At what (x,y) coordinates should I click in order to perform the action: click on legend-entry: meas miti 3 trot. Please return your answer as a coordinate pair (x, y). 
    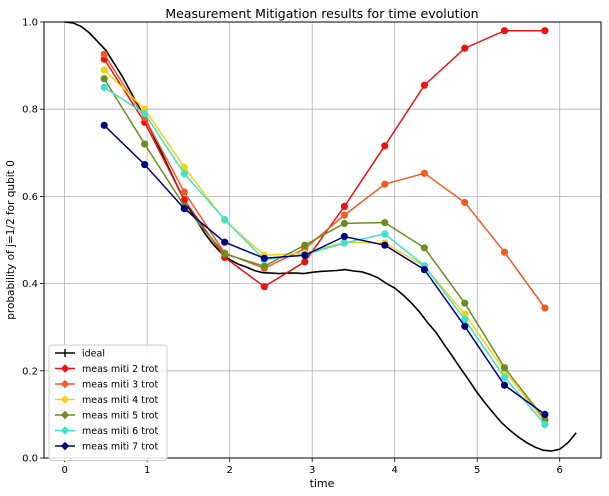
    Looking at the image, I should click on (106, 385).